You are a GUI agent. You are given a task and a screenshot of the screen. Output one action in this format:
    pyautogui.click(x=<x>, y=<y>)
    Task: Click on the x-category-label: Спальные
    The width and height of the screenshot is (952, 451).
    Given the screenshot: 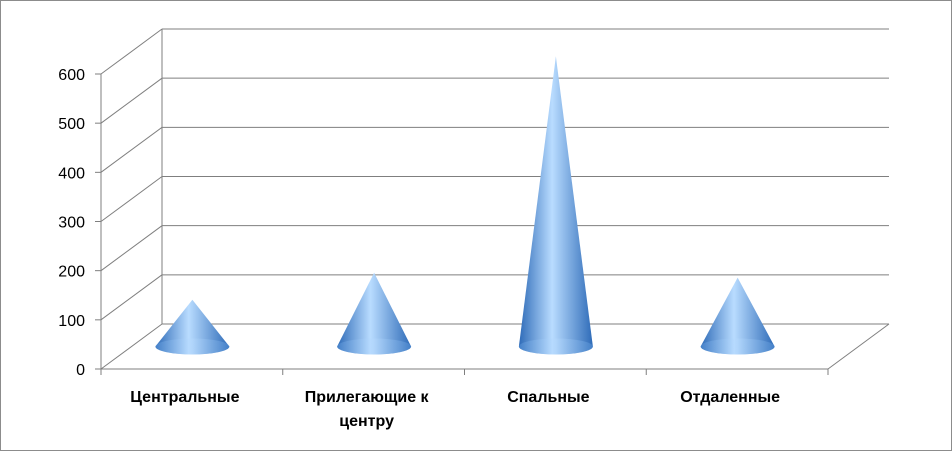 What is the action you would take?
    pyautogui.click(x=548, y=397)
    